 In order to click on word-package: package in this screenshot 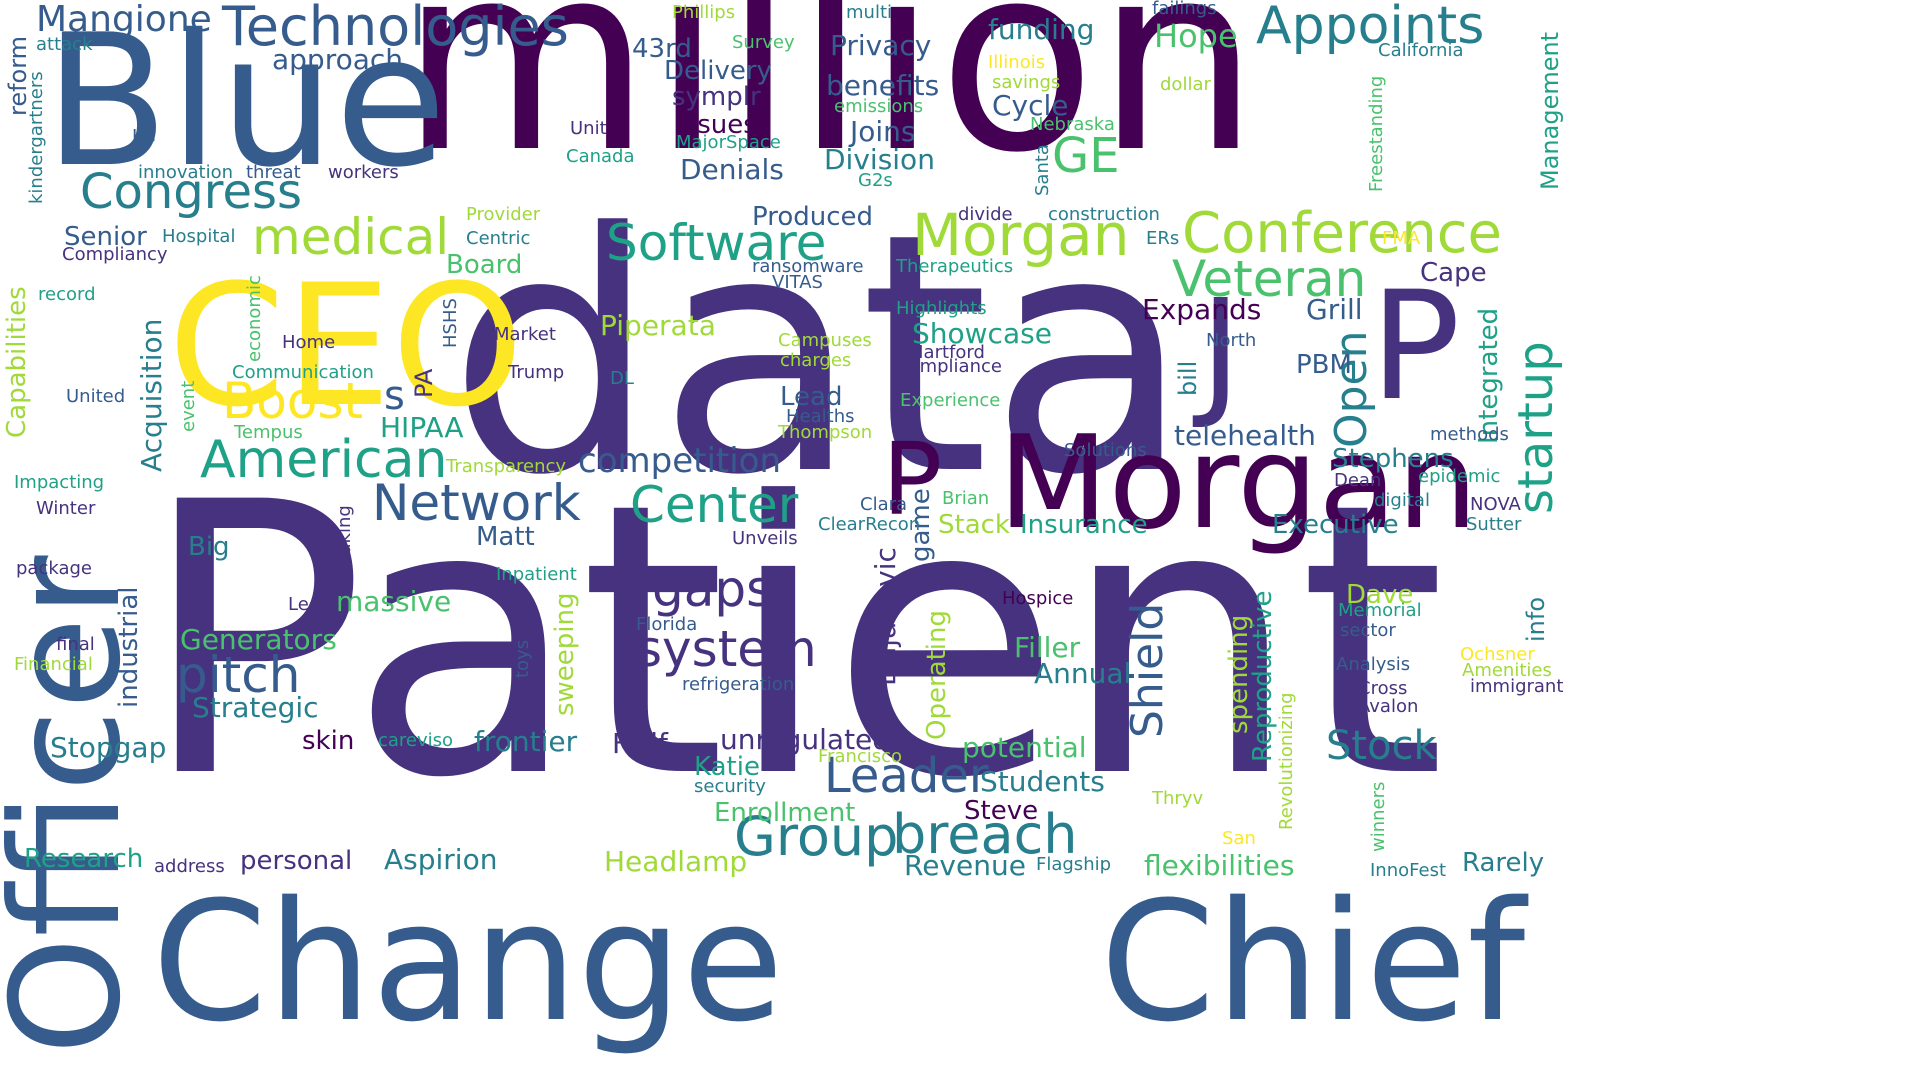, I will do `click(54, 568)`.